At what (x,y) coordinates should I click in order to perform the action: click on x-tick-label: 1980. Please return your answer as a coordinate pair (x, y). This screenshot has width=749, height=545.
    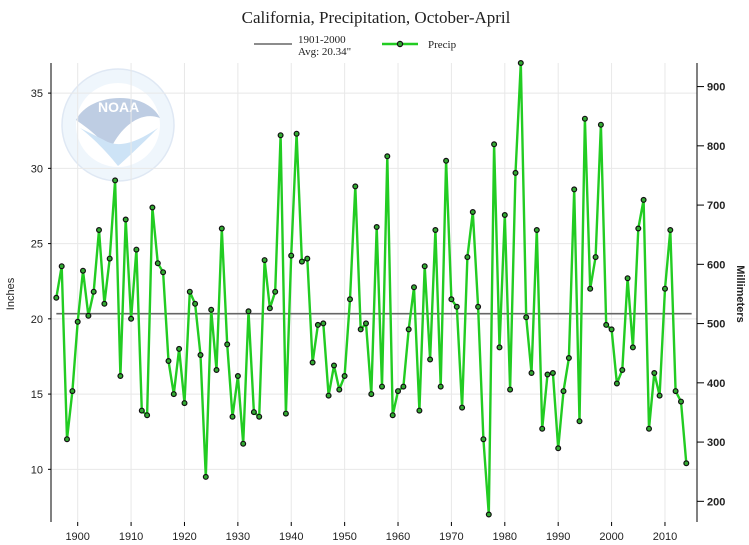
    Looking at the image, I should click on (505, 537).